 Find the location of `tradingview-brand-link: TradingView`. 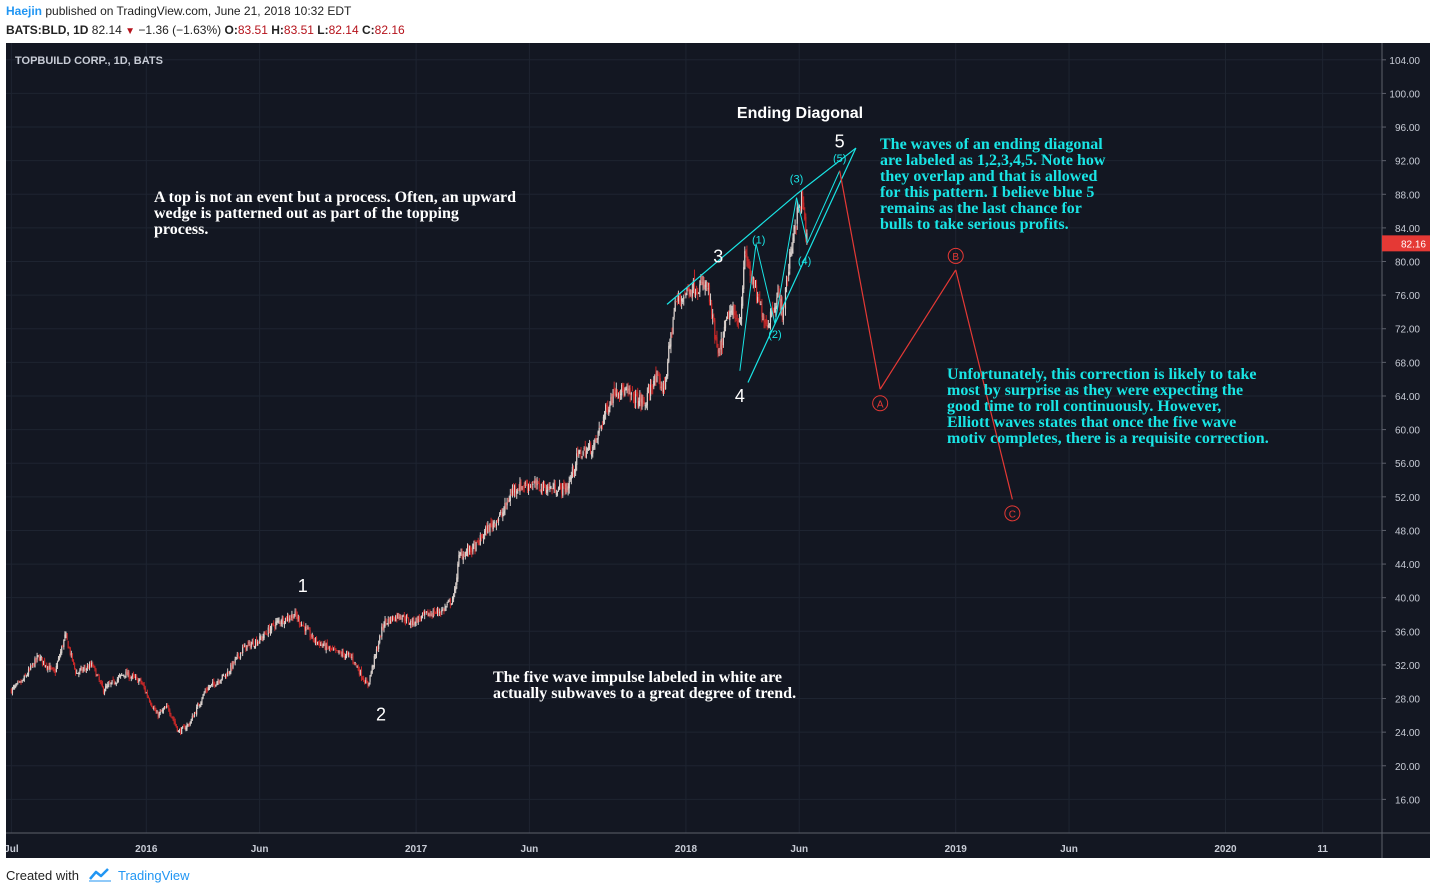

tradingview-brand-link: TradingView is located at coordinates (154, 875).